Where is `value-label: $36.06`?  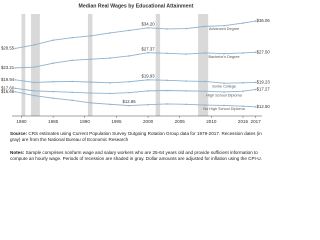 value-label: $36.06 is located at coordinates (264, 20).